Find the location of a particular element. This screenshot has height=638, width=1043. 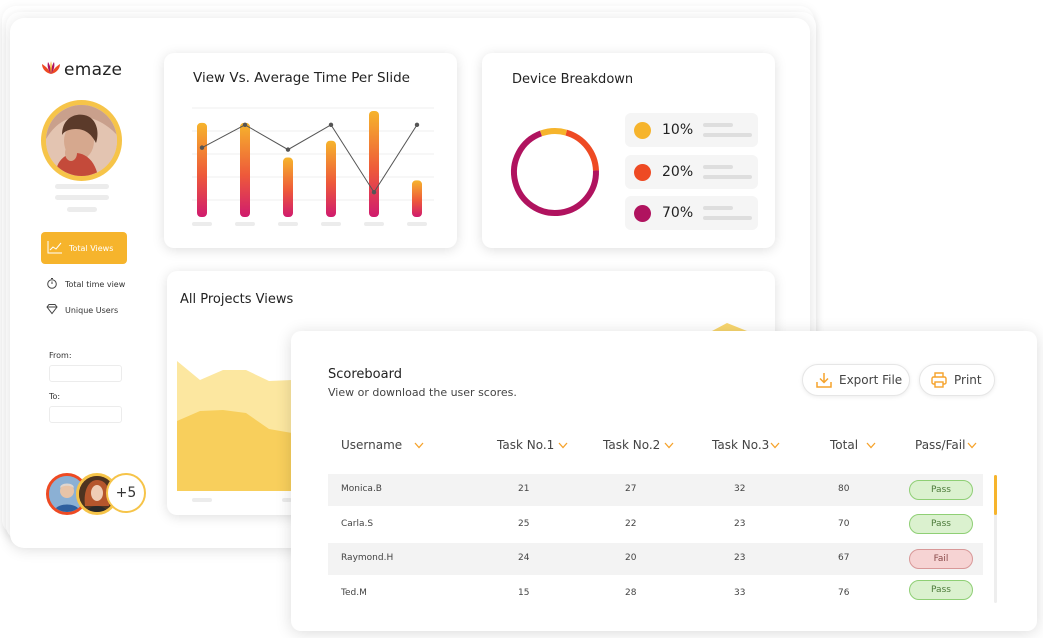

sidebar-item-total-time-view: Total time view is located at coordinates (85, 284).